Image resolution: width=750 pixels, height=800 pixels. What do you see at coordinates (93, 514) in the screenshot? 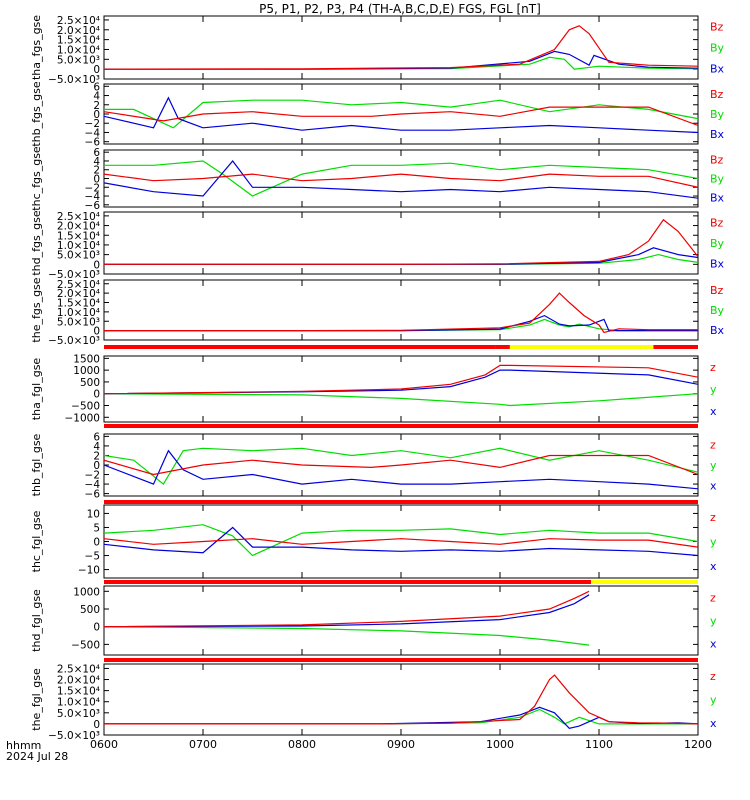
I see `y-tick-label: 10` at bounding box center [93, 514].